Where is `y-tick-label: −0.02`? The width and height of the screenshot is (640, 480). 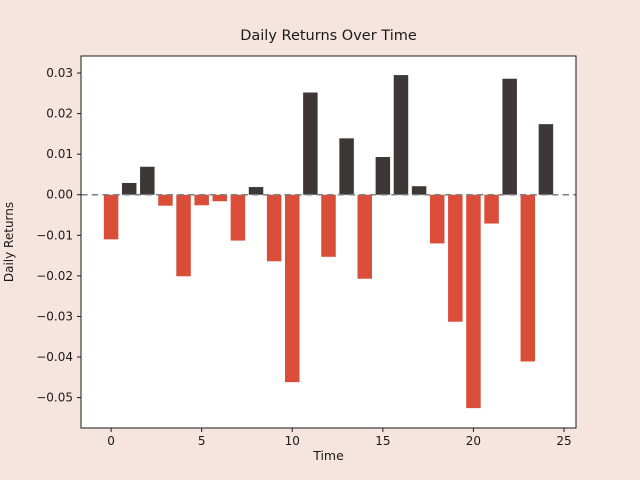 y-tick-label: −0.02 is located at coordinates (54, 276).